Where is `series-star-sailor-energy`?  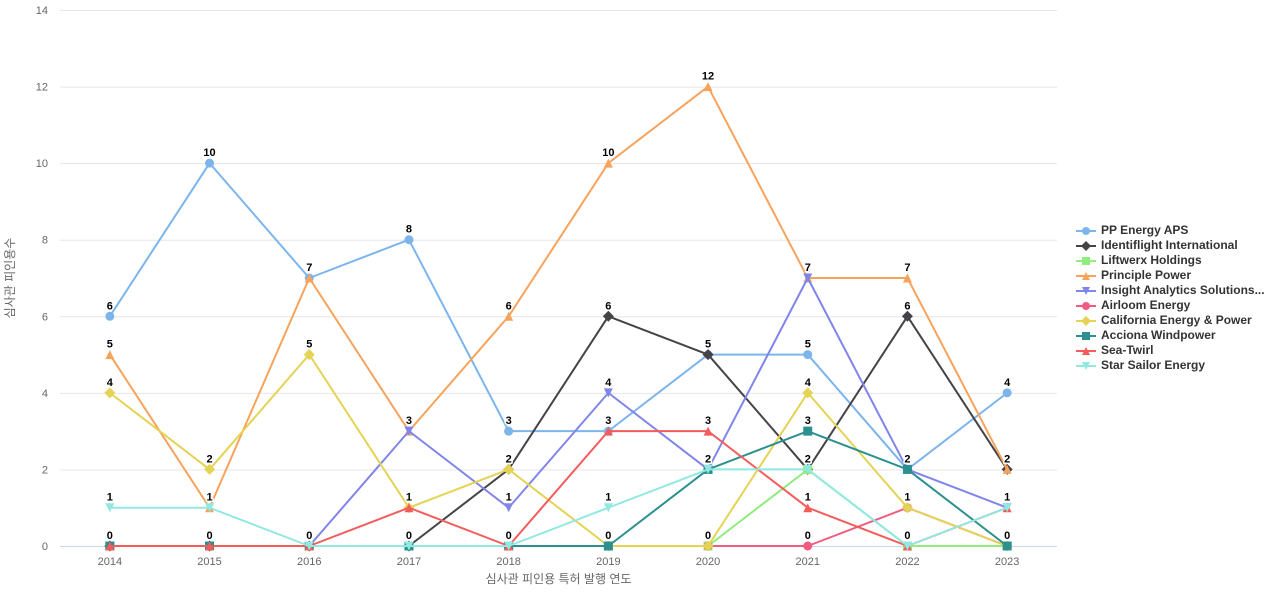 series-star-sailor-energy is located at coordinates (558, 507).